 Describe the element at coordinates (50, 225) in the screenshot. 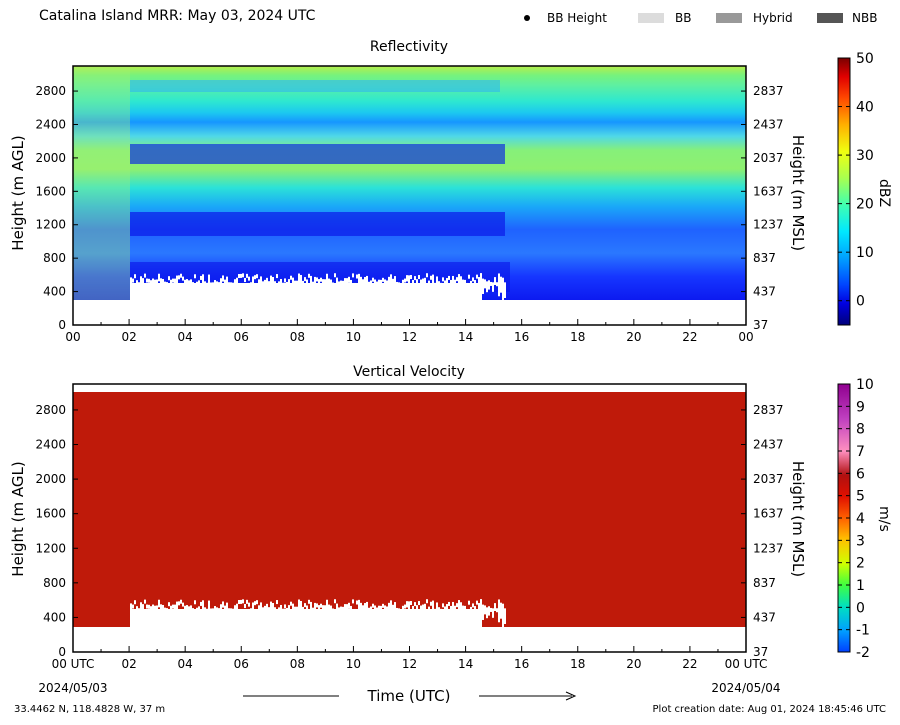

I see `ytick-label: 1200` at that location.